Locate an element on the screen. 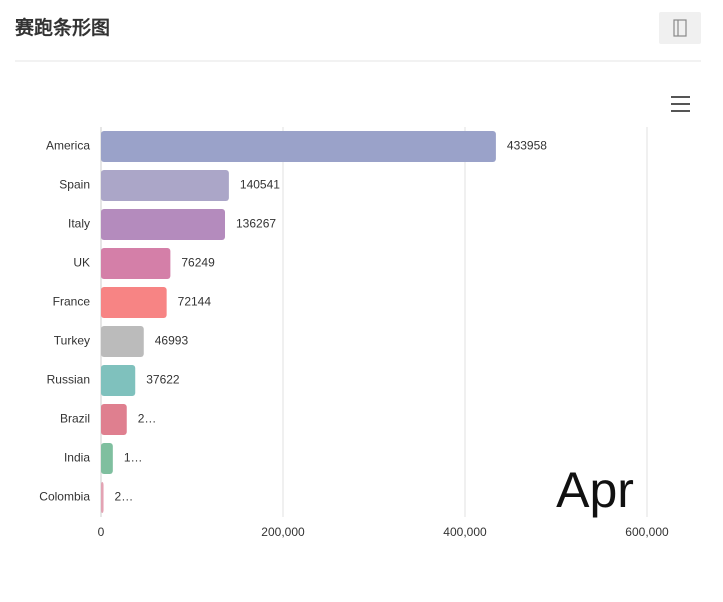  x-tick-label: 600,000 is located at coordinates (647, 532).